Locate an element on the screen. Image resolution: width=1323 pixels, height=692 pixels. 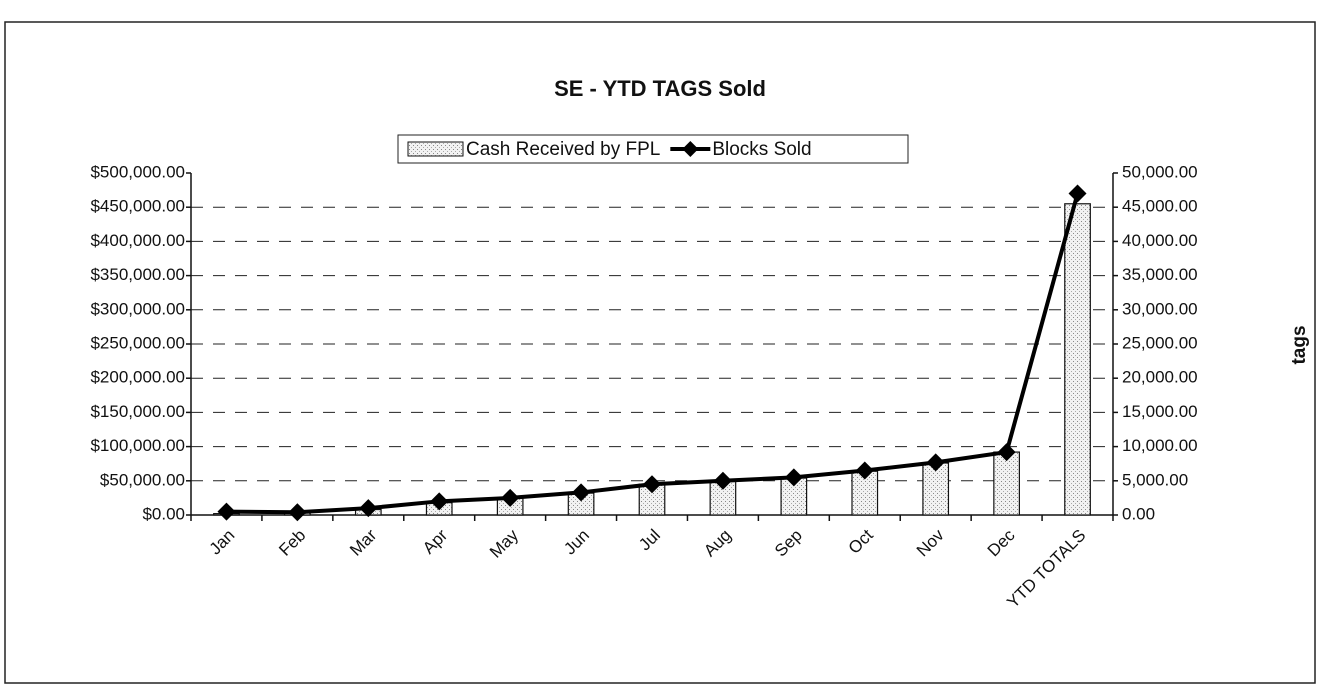
y2-tick-label: 50,000.00 is located at coordinates (1160, 171).